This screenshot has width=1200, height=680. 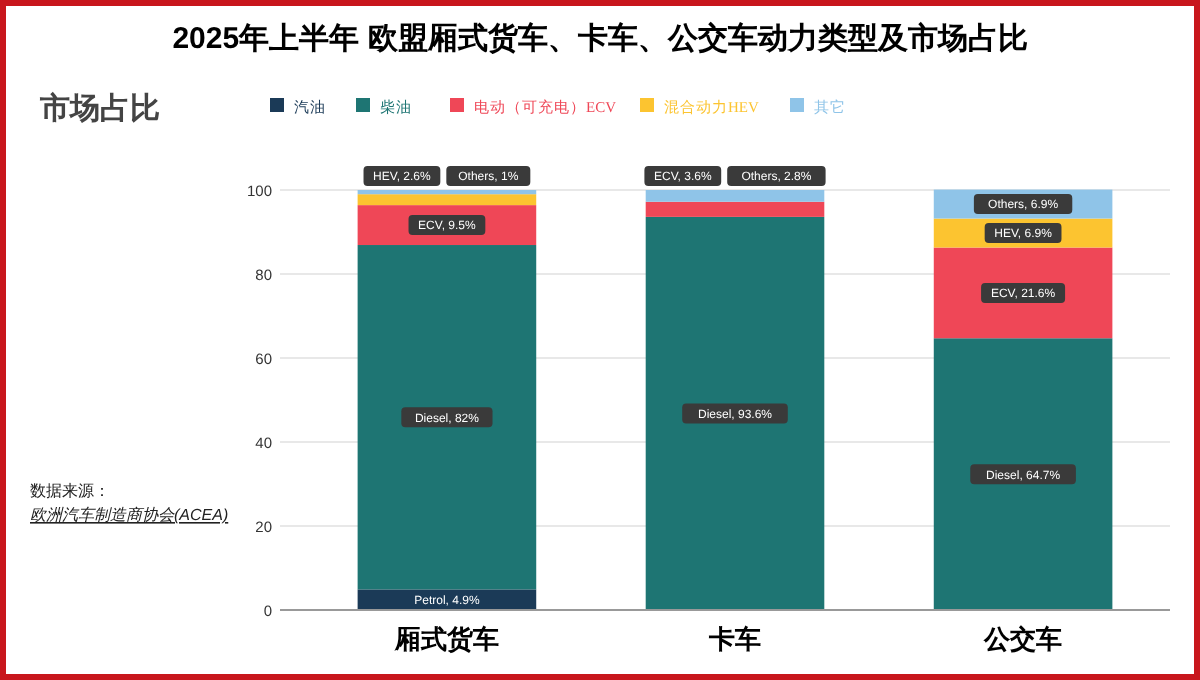 I want to click on text: 欧洲汽车制造商协会(ACEA), so click(x=129, y=515).